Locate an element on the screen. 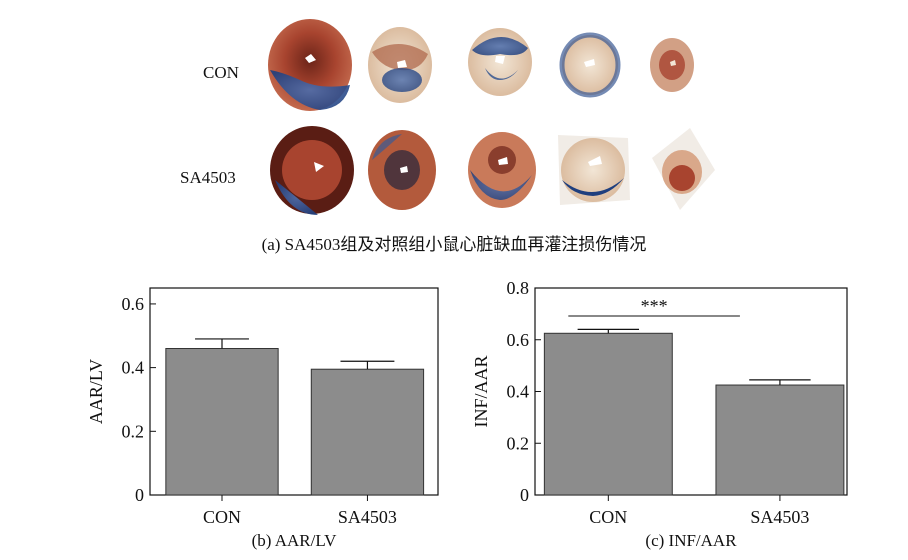  y-axis-label: AAR/LV is located at coordinates (96, 391).